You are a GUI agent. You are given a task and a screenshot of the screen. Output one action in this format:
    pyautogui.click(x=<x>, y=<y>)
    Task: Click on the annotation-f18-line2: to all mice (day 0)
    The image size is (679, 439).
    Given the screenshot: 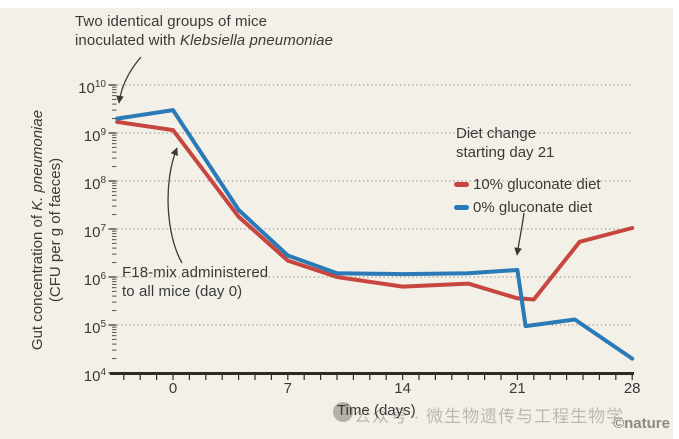 What is the action you would take?
    pyautogui.click(x=182, y=291)
    